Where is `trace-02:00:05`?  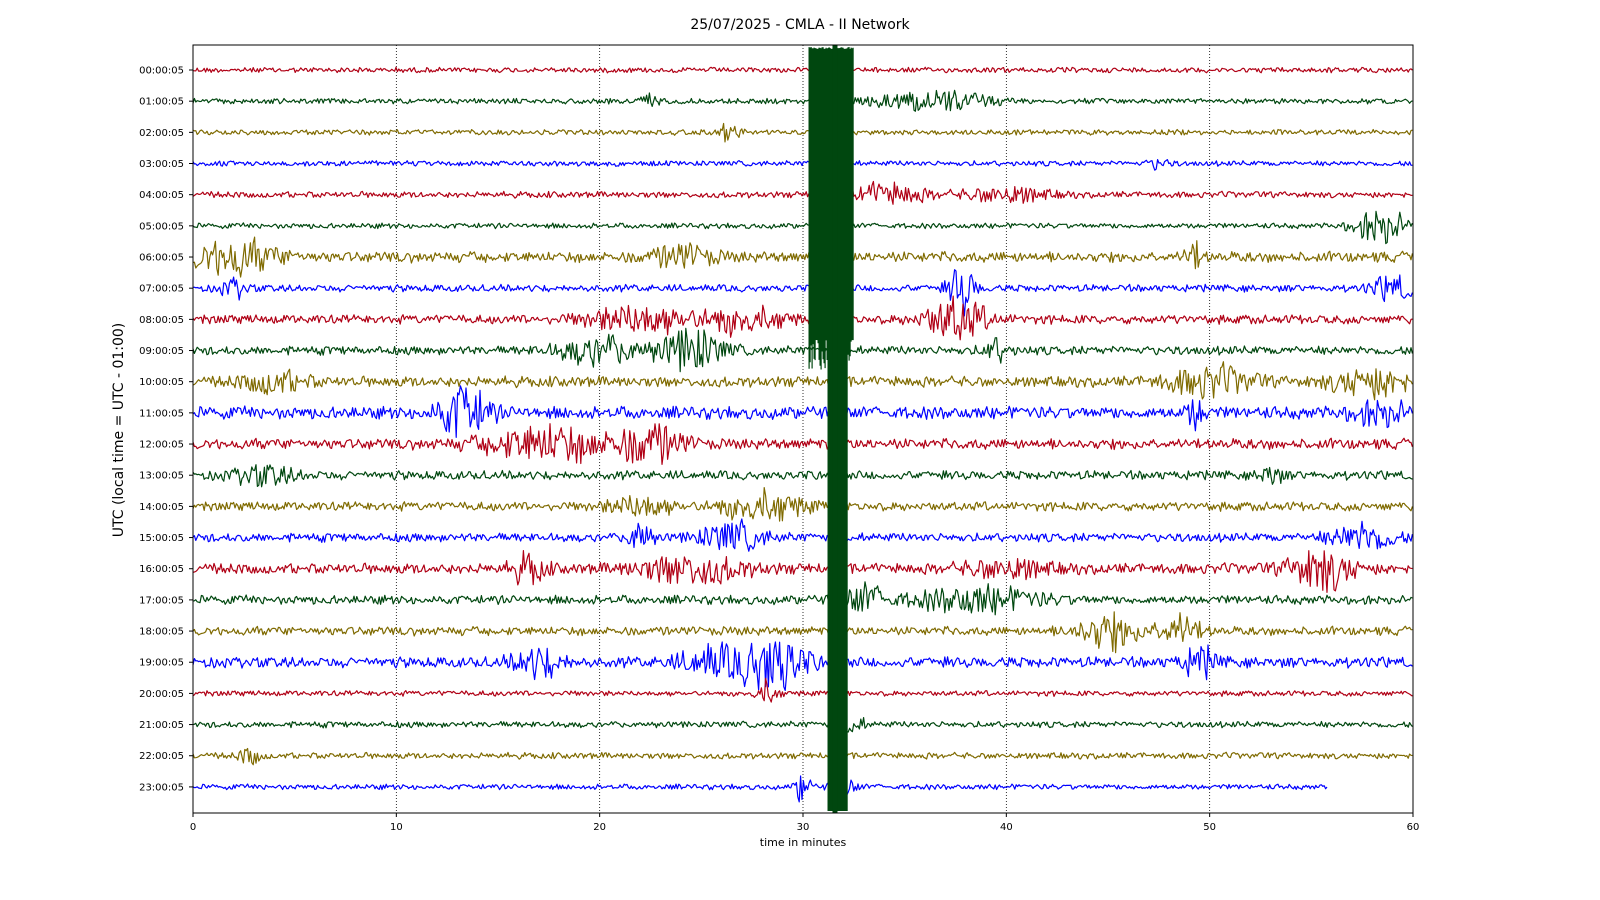 trace-02:00:05 is located at coordinates (802, 132).